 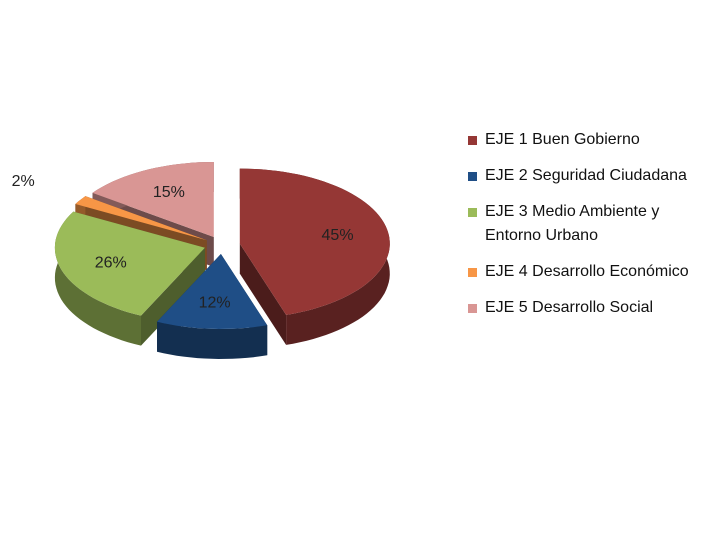 I want to click on value-label: 45%, so click(x=338, y=235).